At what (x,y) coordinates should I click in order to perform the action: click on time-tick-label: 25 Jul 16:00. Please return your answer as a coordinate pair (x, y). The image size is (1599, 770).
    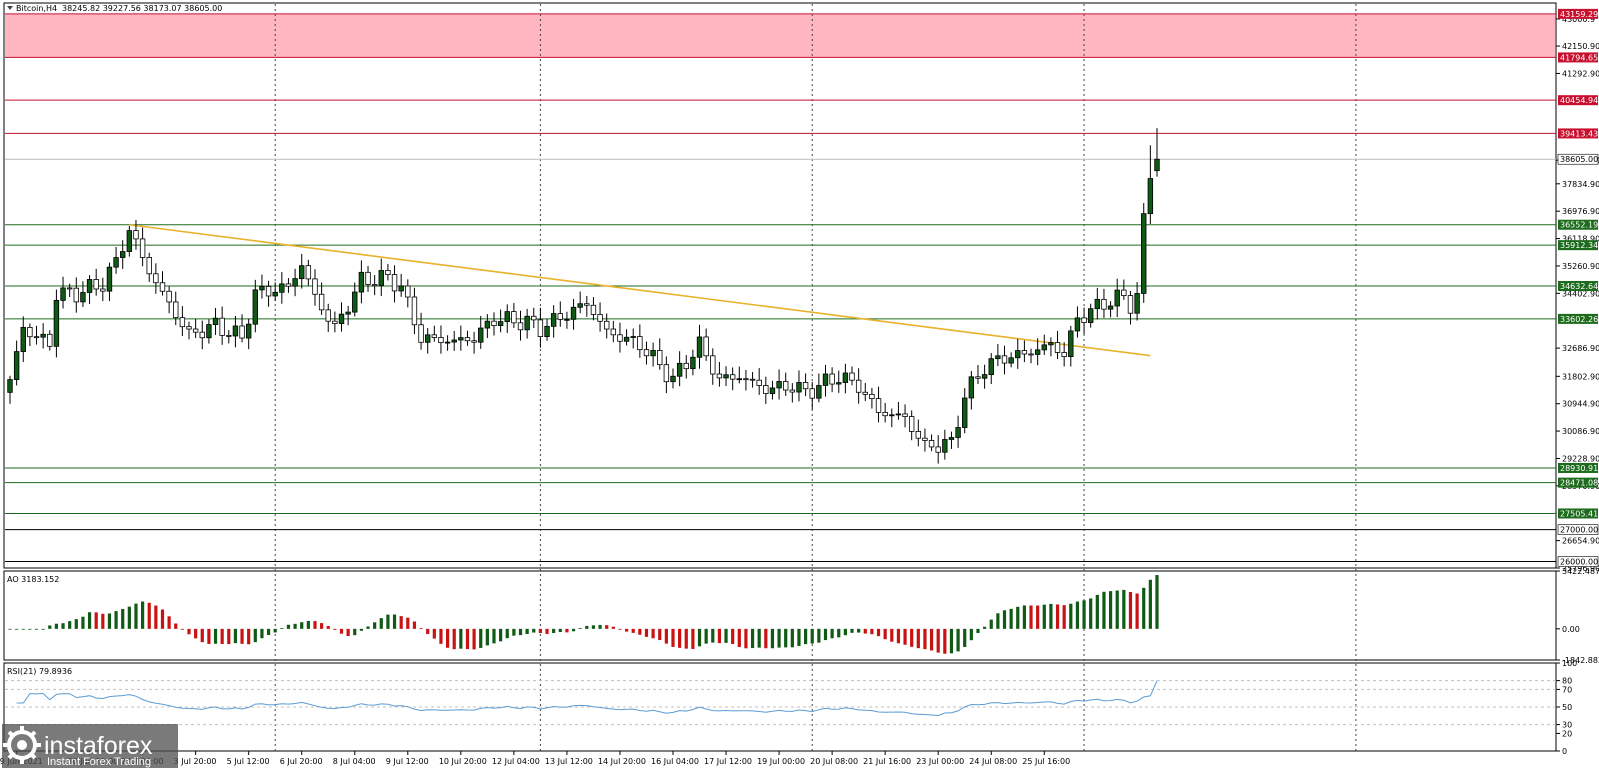
    Looking at the image, I should click on (1046, 761).